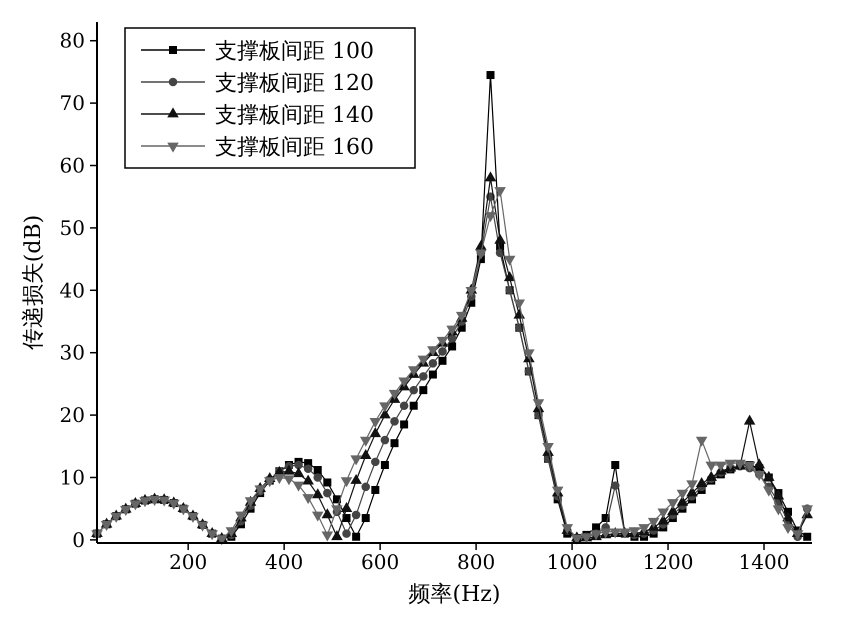 The image size is (848, 637). What do you see at coordinates (284, 562) in the screenshot?
I see `x-tick-label: 400` at bounding box center [284, 562].